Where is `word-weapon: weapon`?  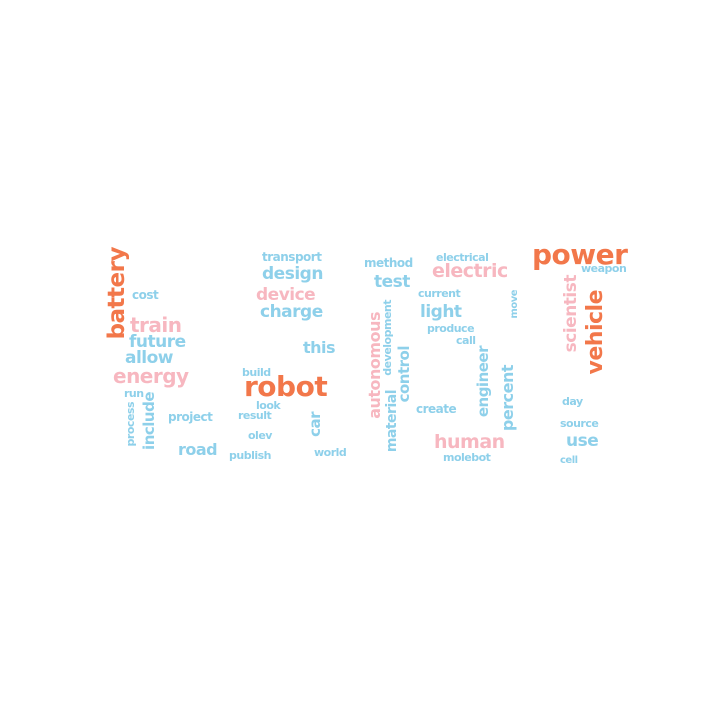 word-weapon: weapon is located at coordinates (604, 268).